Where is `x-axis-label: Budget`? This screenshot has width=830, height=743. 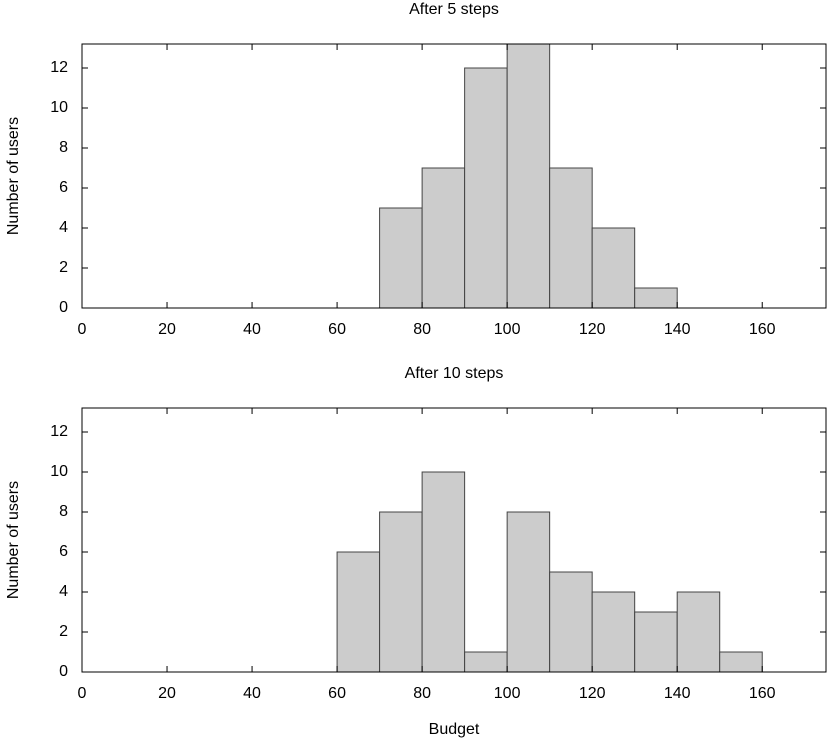
x-axis-label: Budget is located at coordinates (454, 729).